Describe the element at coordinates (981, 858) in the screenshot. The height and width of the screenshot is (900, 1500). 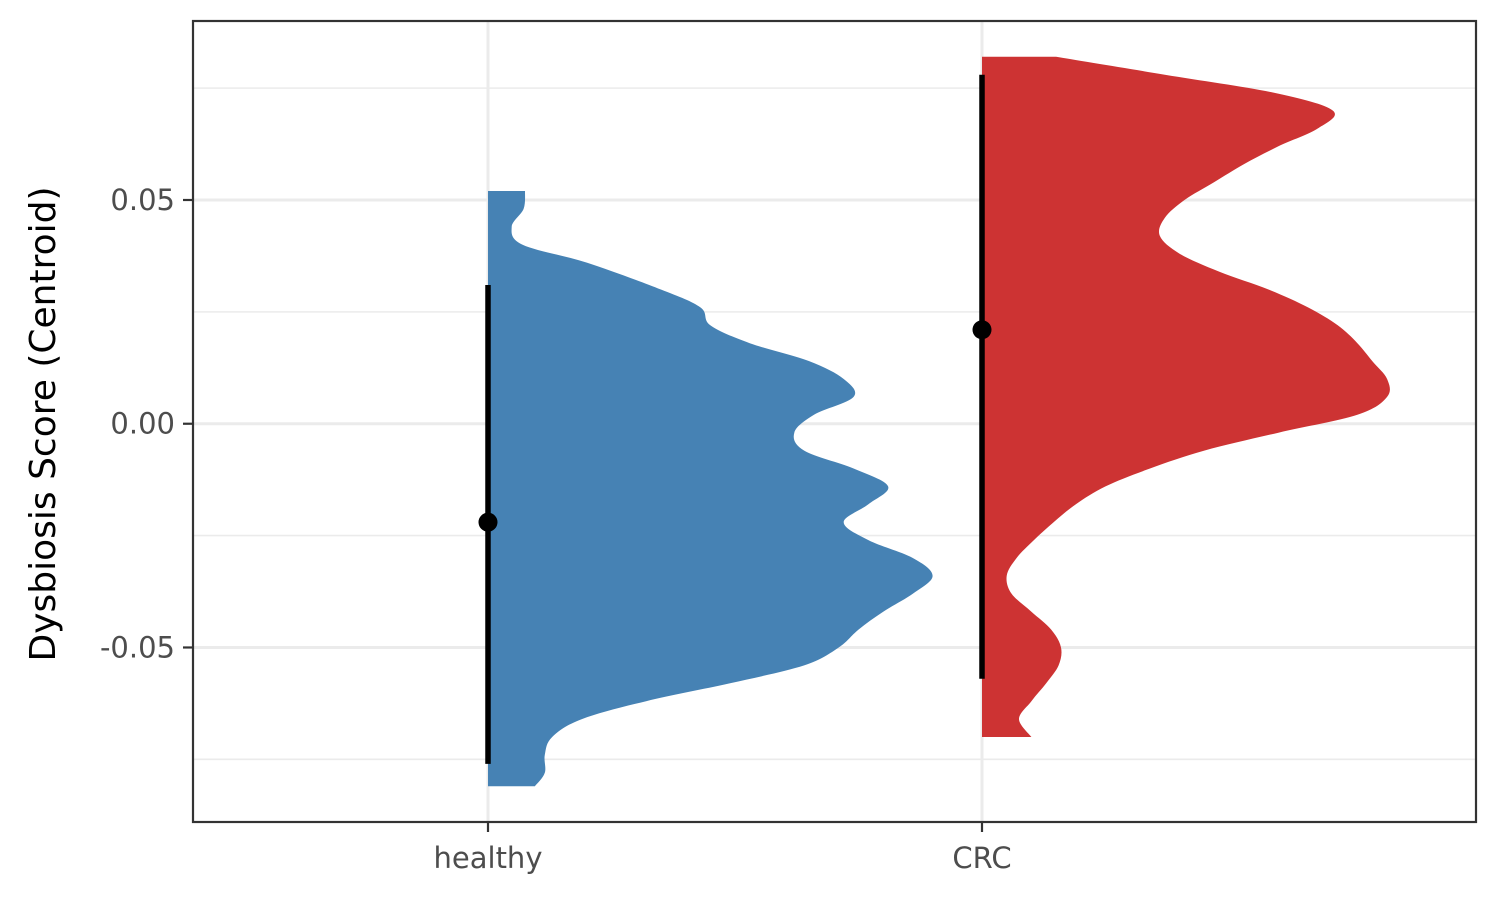
I see `x-tick-label-CRC: CRC` at that location.